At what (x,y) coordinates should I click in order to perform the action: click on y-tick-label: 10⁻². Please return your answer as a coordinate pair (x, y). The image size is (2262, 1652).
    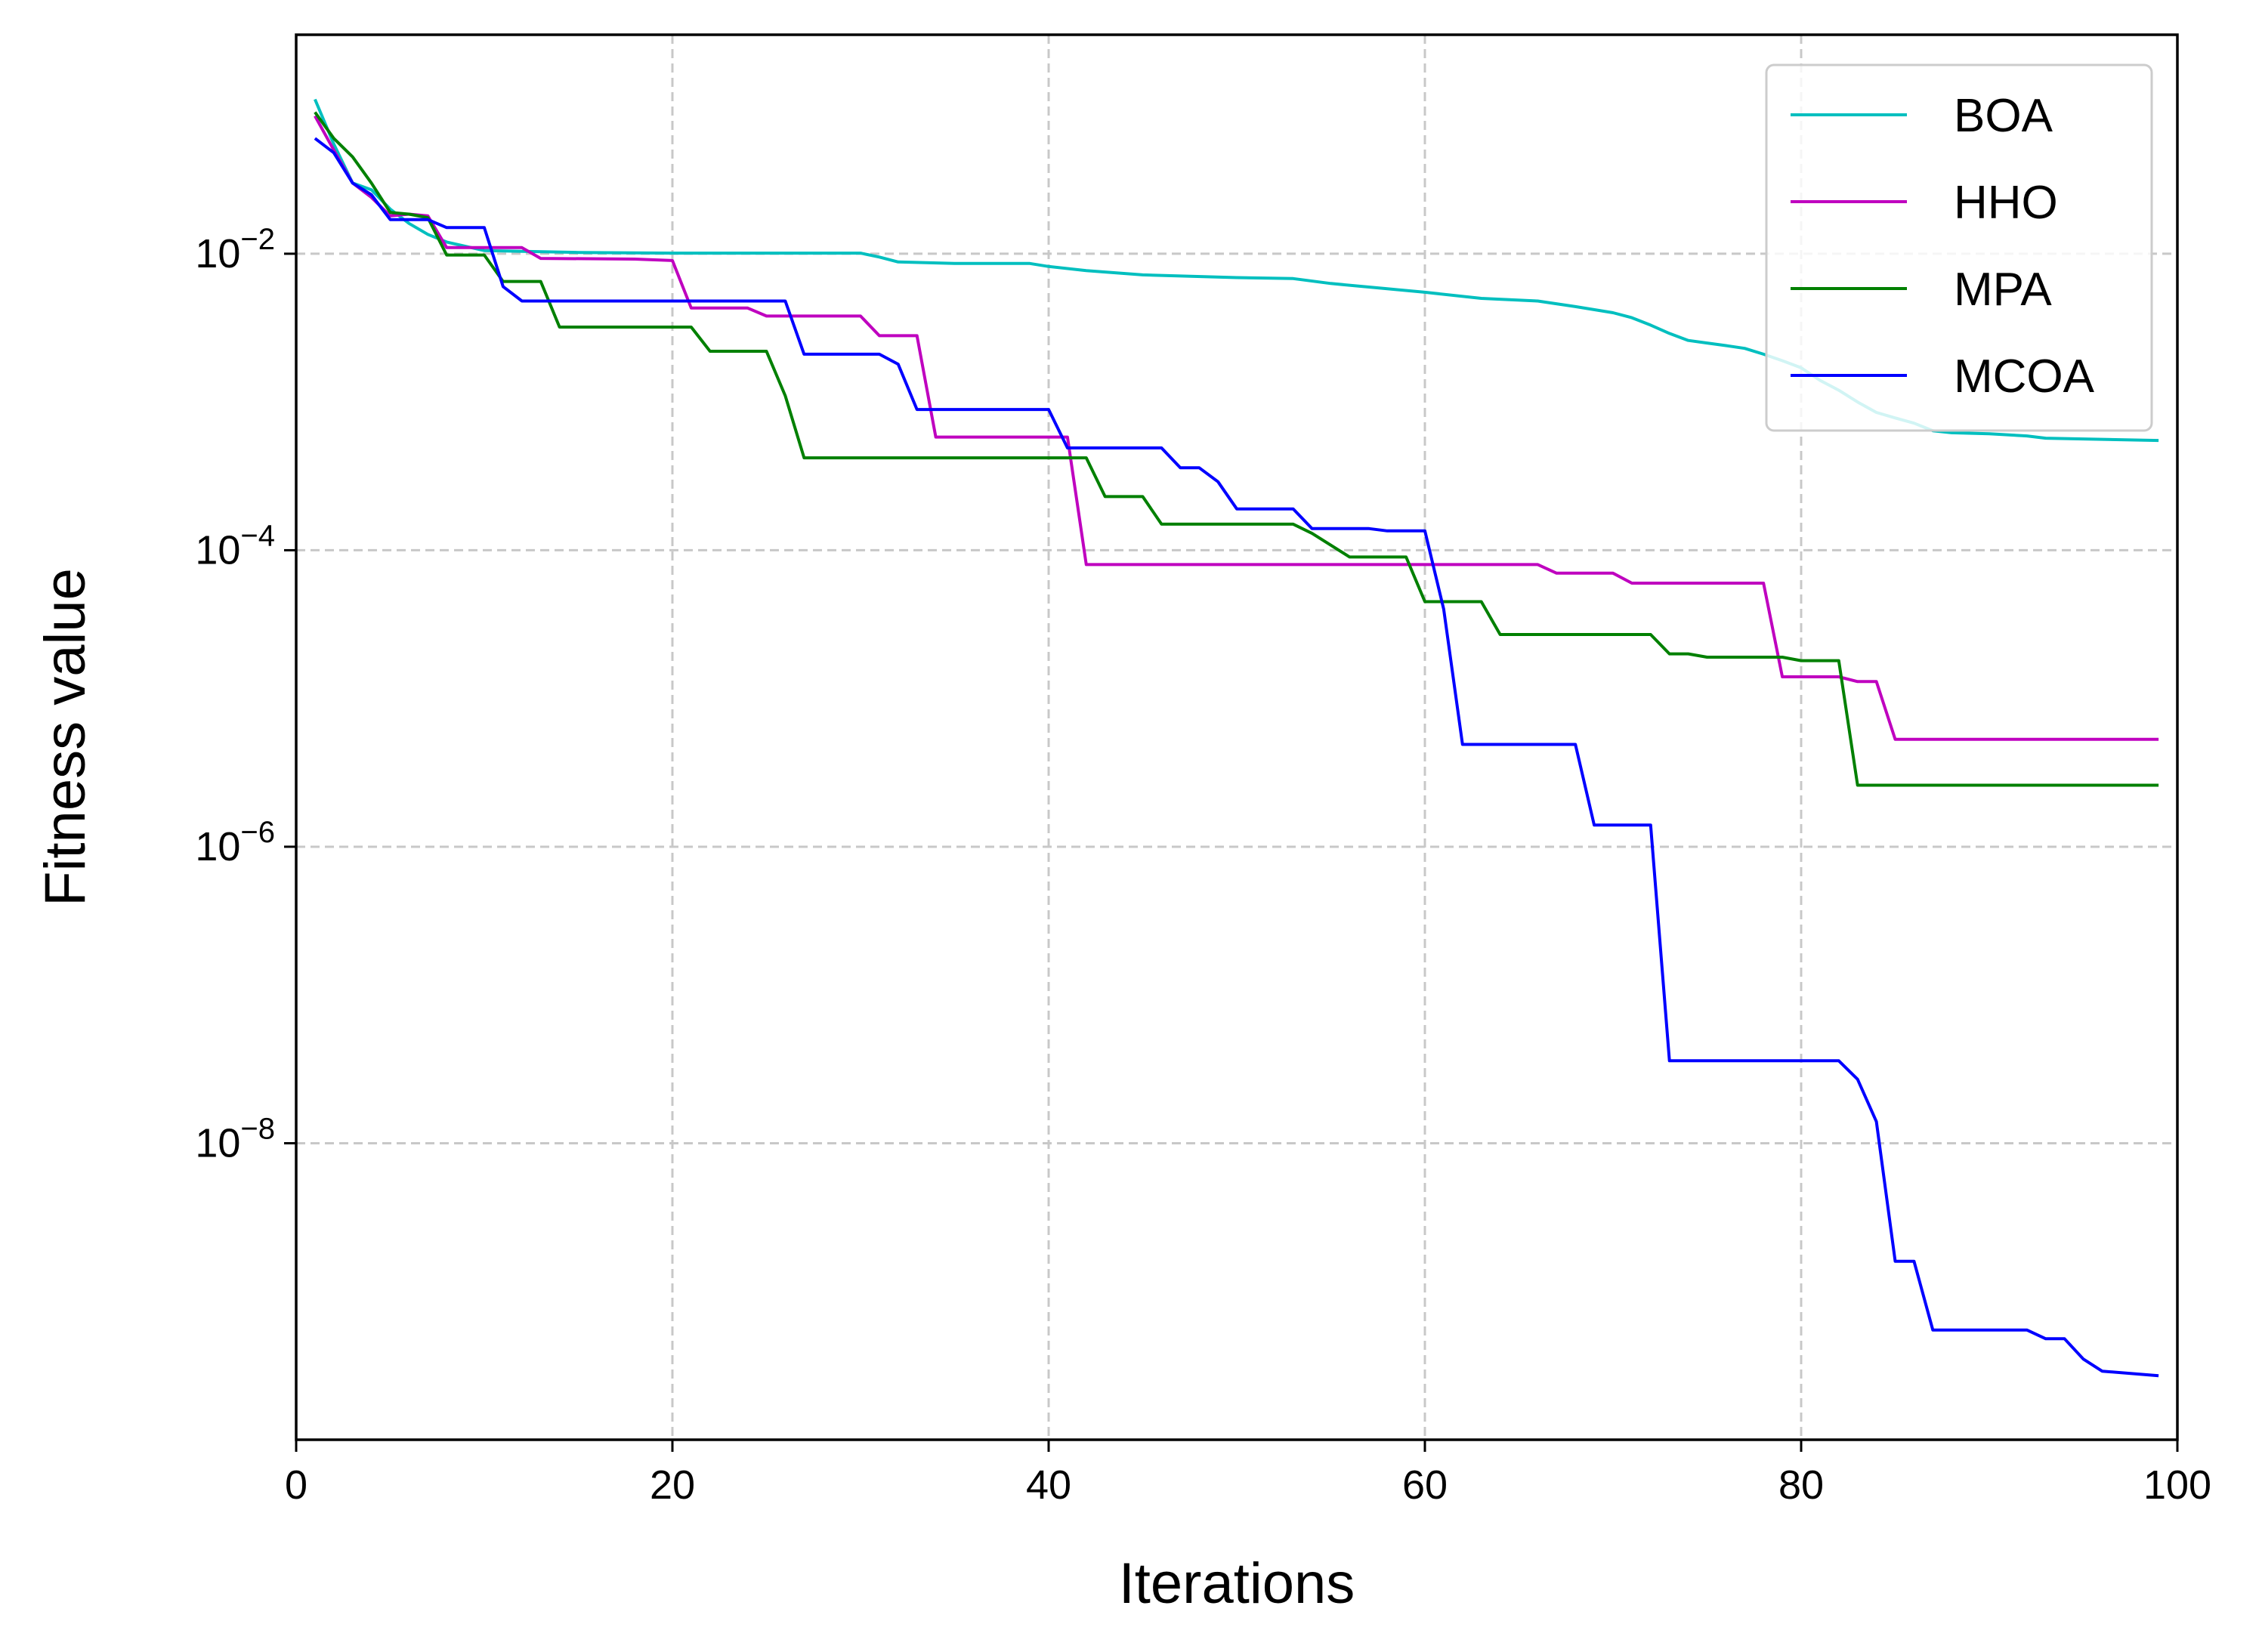
    Looking at the image, I should click on (235, 249).